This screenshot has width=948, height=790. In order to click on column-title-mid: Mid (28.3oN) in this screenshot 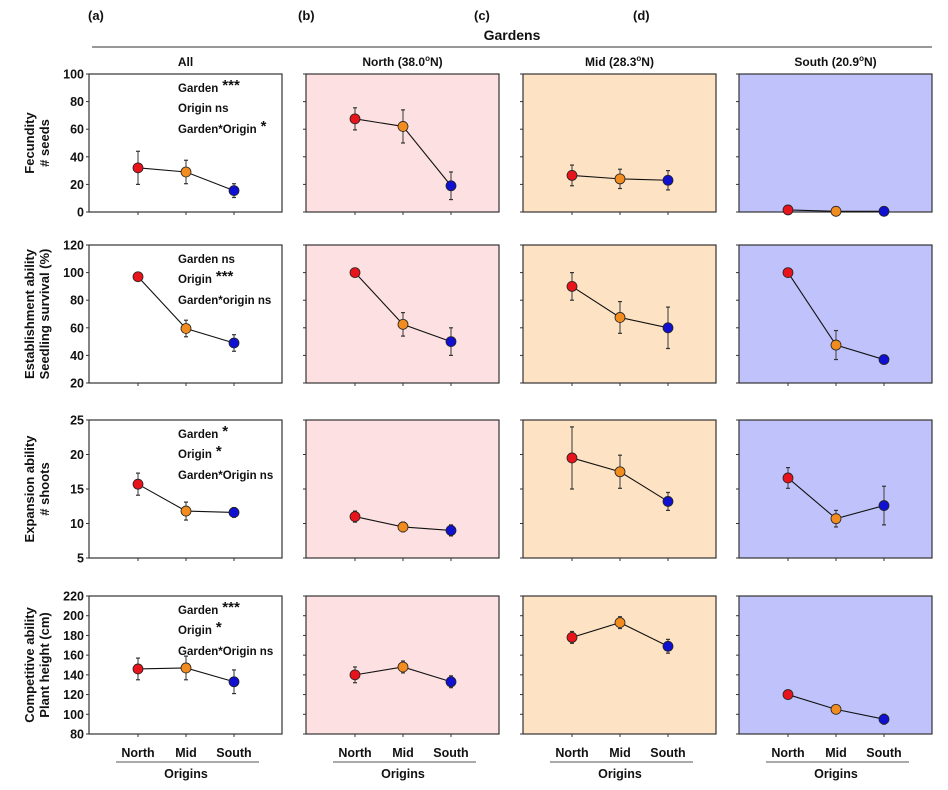, I will do `click(619, 61)`.